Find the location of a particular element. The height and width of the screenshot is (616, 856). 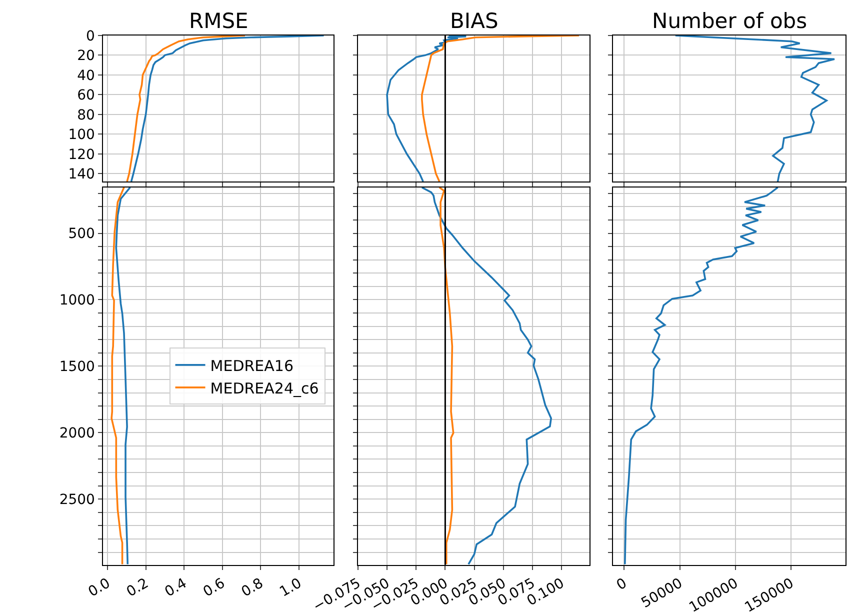

chart-title: BIAS is located at coordinates (474, 21).